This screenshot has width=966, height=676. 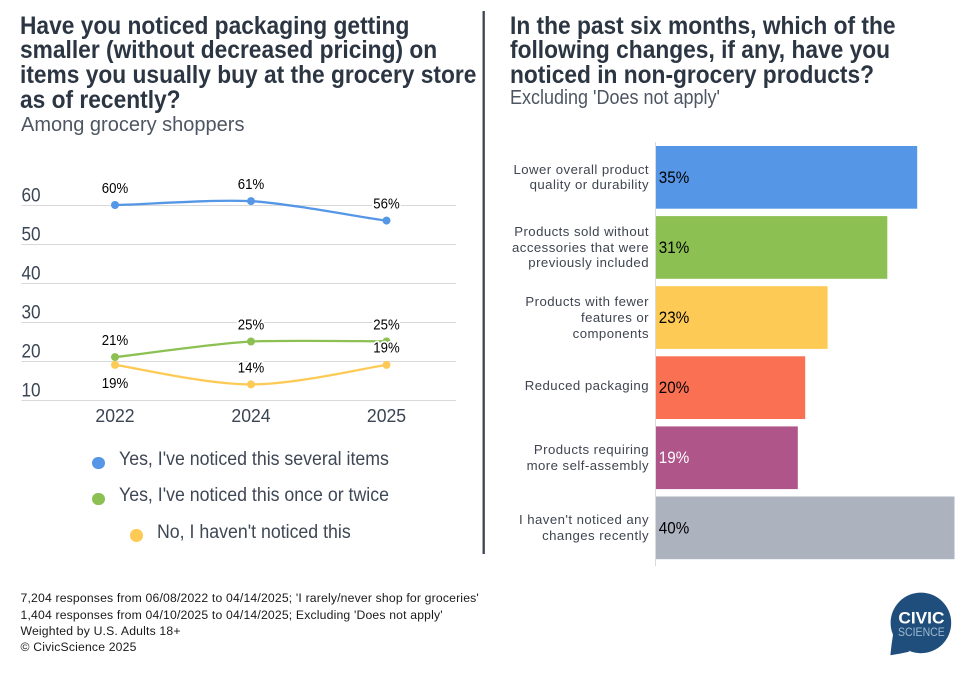 I want to click on svg-text: 60%, so click(x=115, y=189).